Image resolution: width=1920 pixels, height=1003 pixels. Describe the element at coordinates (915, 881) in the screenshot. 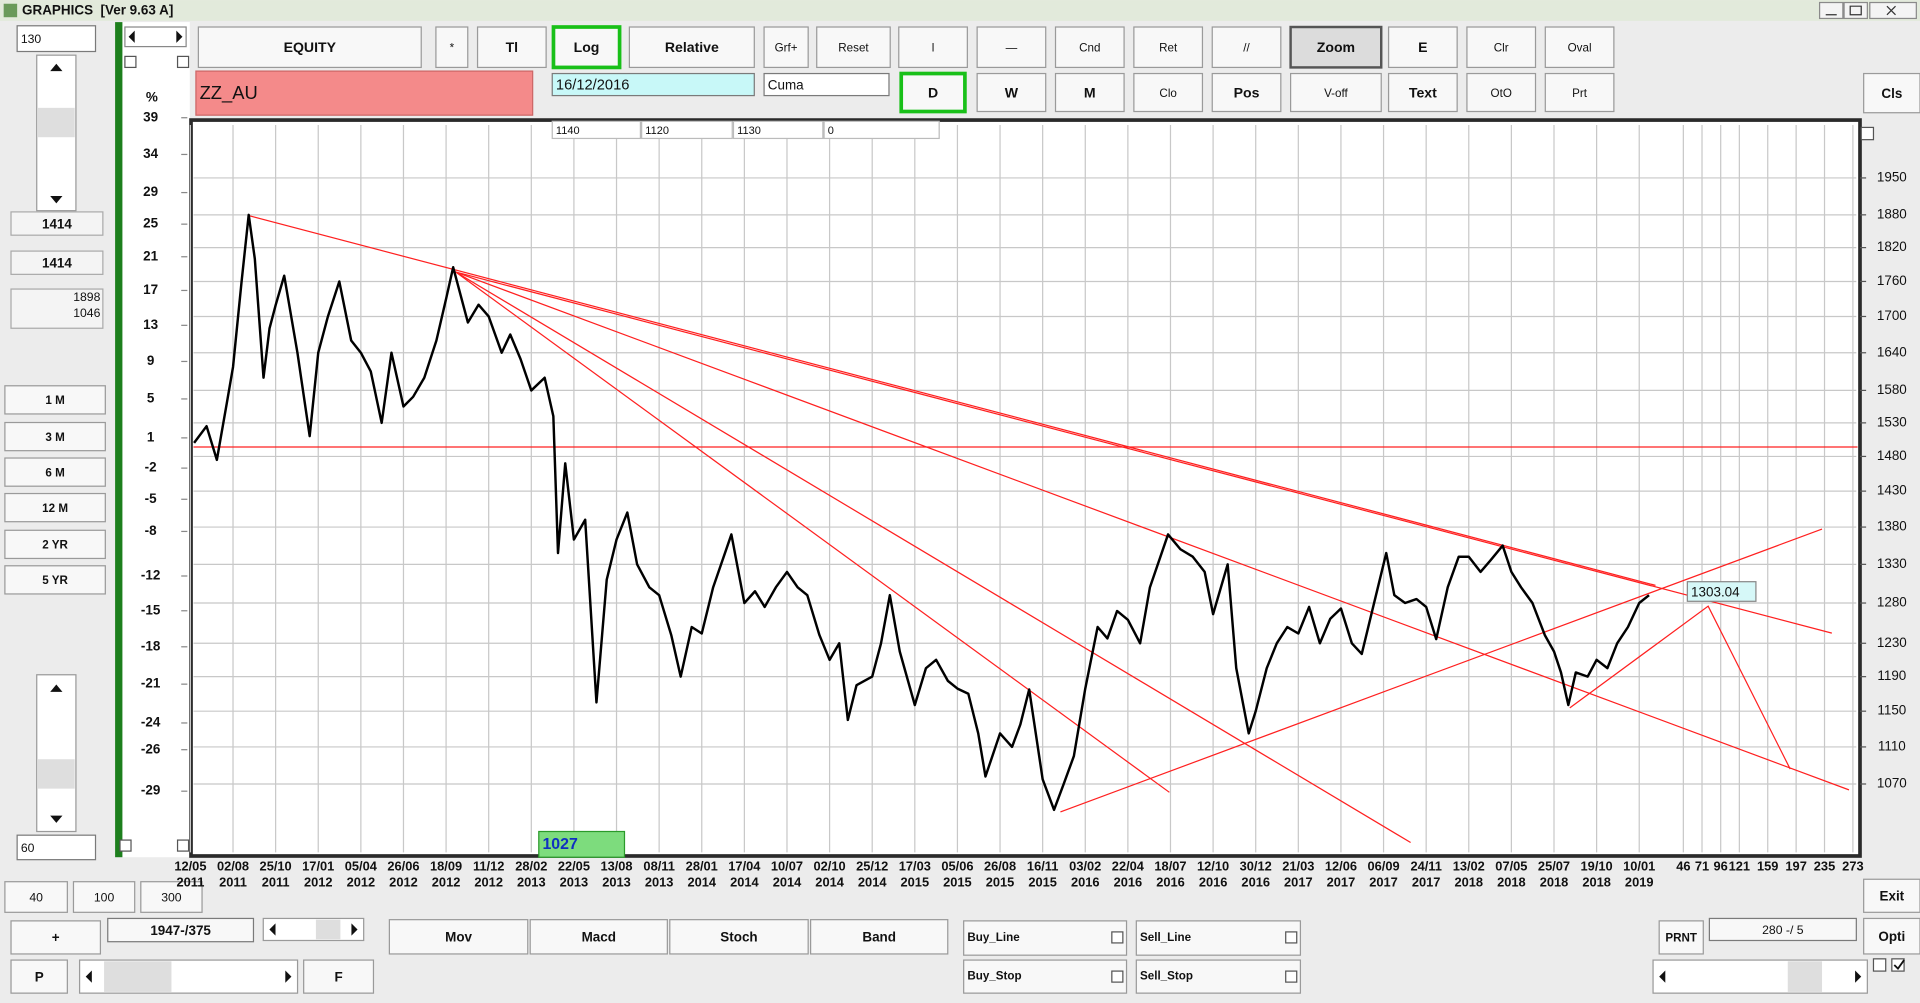

I see `x-tick-label: 2015` at that location.